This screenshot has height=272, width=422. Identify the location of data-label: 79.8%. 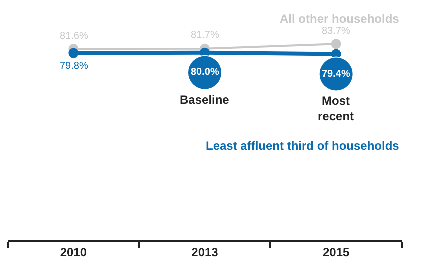
(74, 66).